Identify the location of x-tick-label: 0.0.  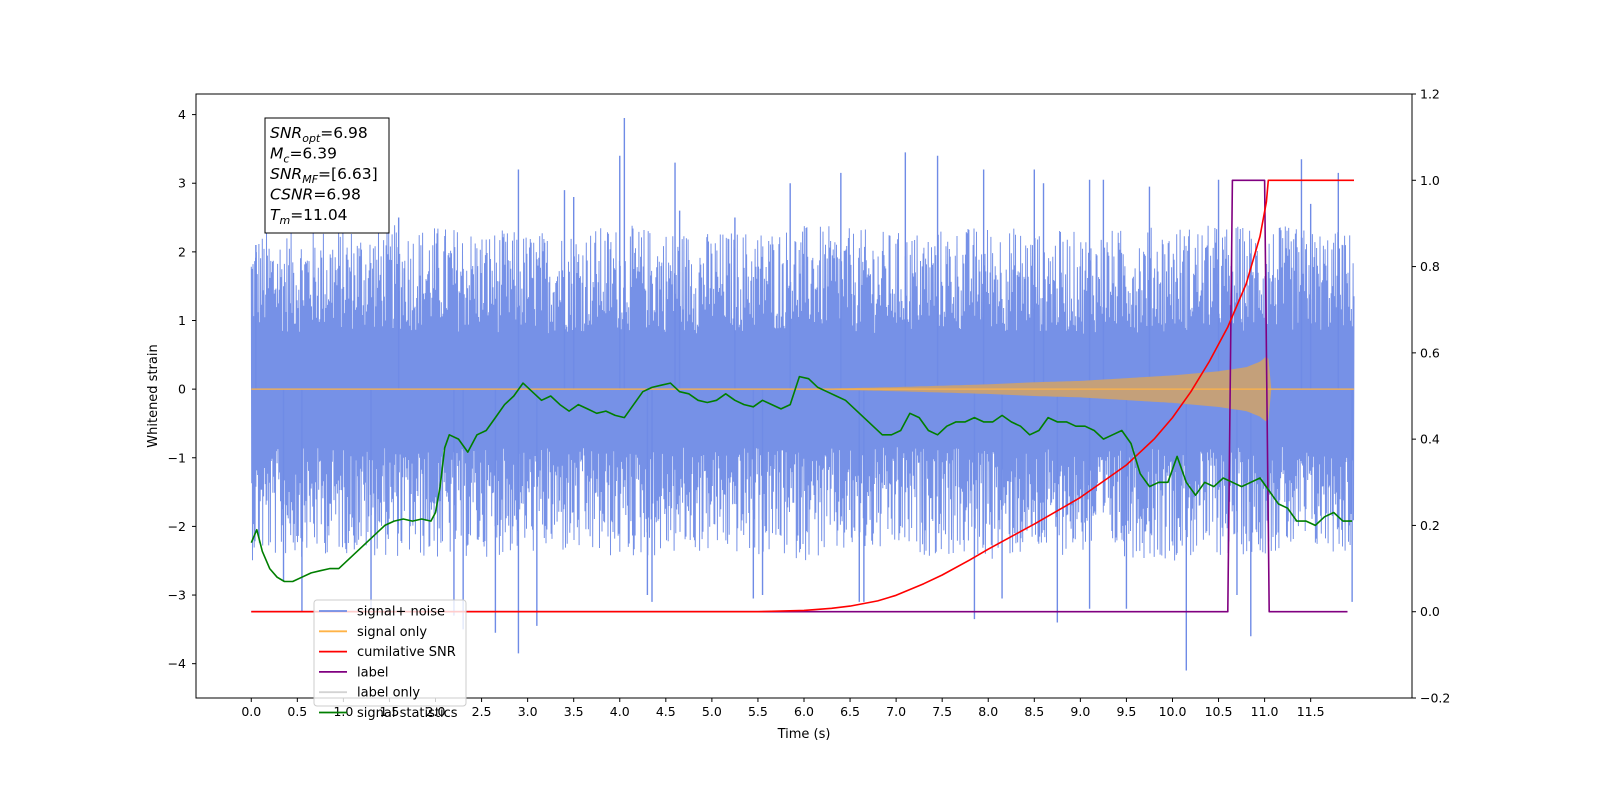
(251, 711).